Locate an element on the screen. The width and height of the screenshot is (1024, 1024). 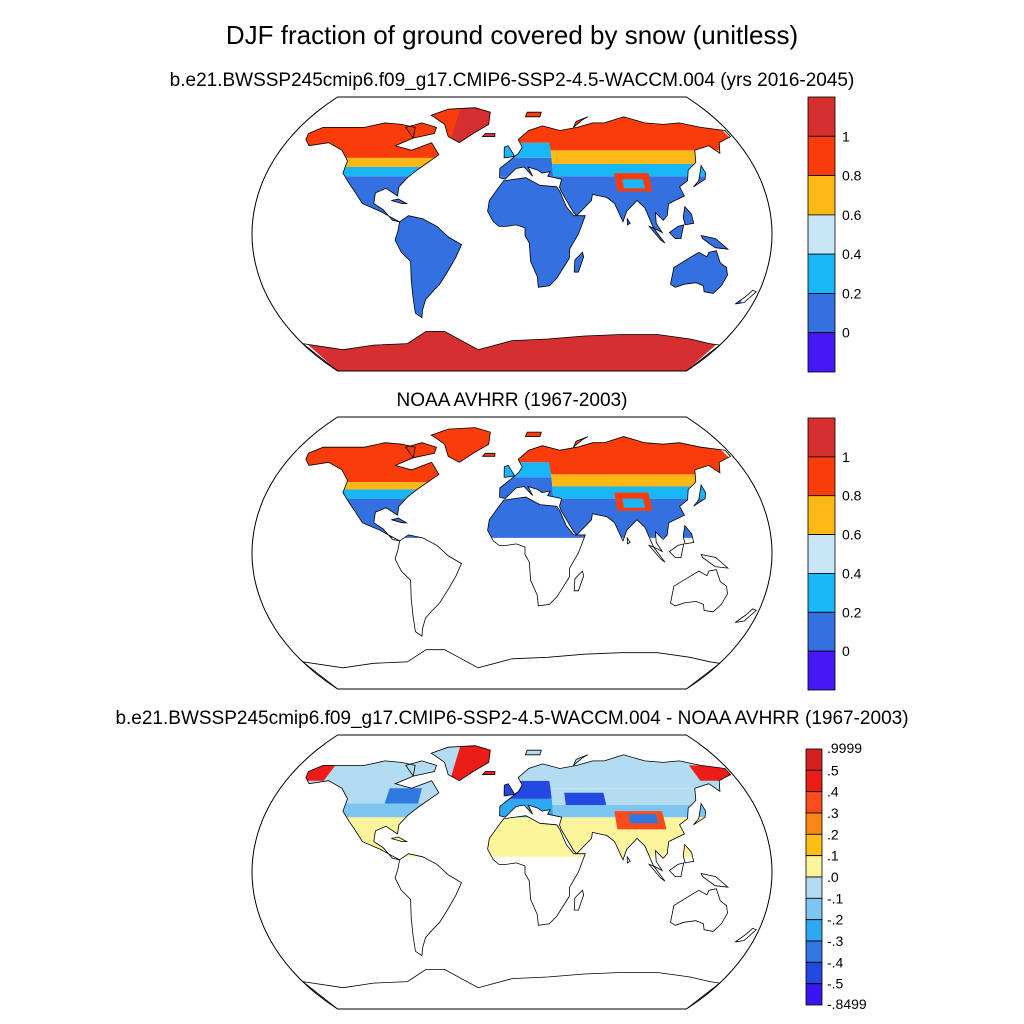
colorbar-label-3-1: .5 is located at coordinates (833, 770).